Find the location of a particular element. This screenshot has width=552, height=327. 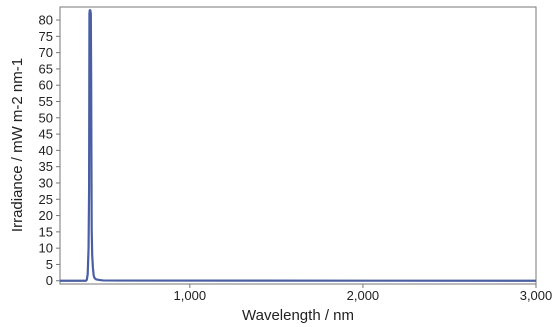

x-axis-ticks: 1,000 2,000 3,000 is located at coordinates (363, 293).